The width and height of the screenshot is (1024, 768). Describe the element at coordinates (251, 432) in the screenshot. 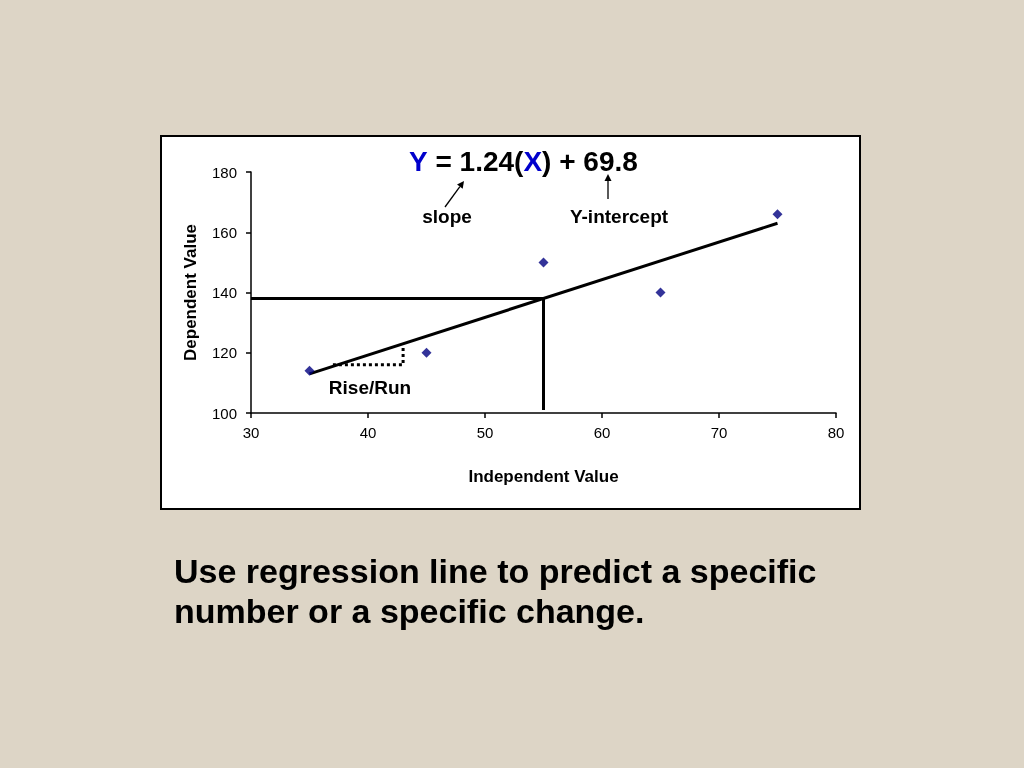

I see `x-tick-label: 30` at that location.